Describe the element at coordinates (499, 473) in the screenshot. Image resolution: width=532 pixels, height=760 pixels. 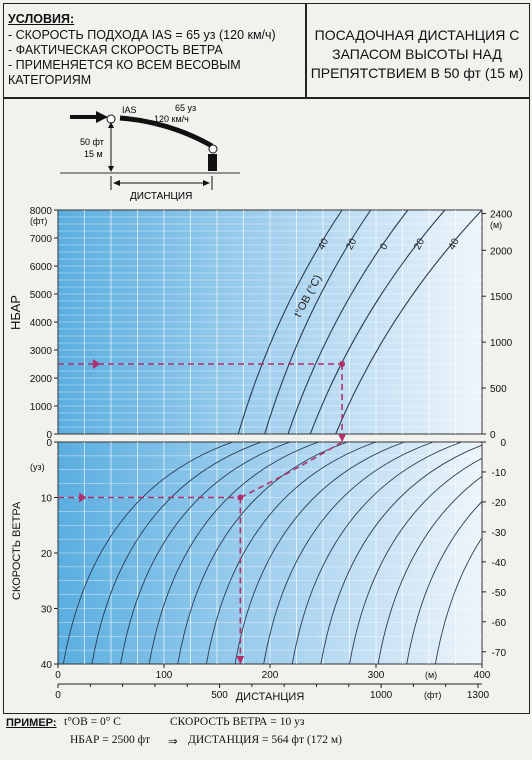
I see `y-tick-kmh-10: -10` at that location.